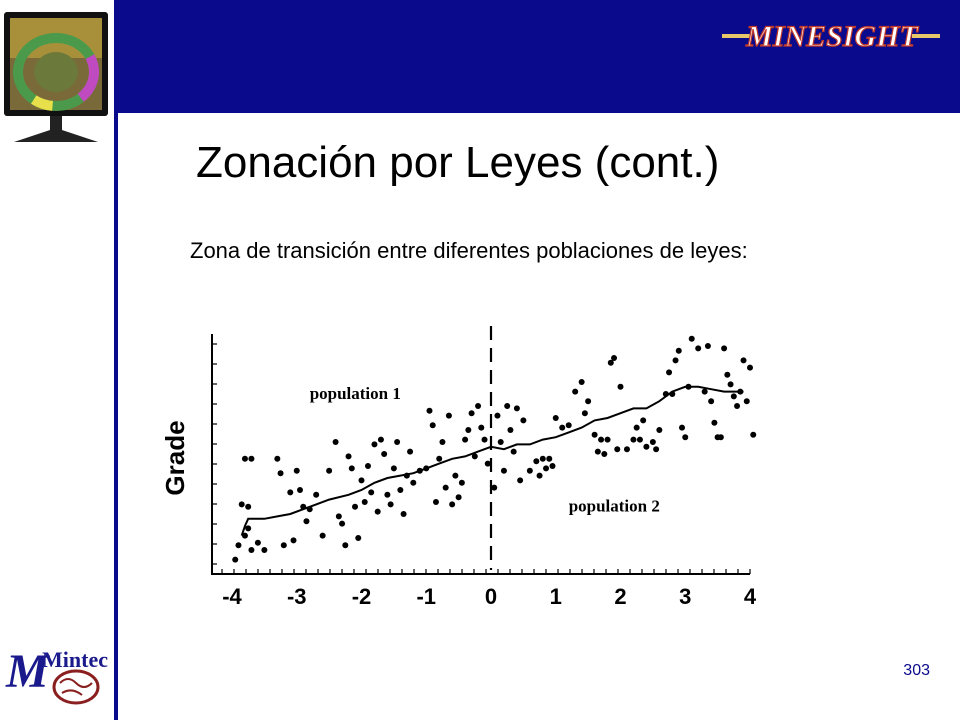 The height and width of the screenshot is (720, 960). I want to click on monitor-icon, so click(56, 77).